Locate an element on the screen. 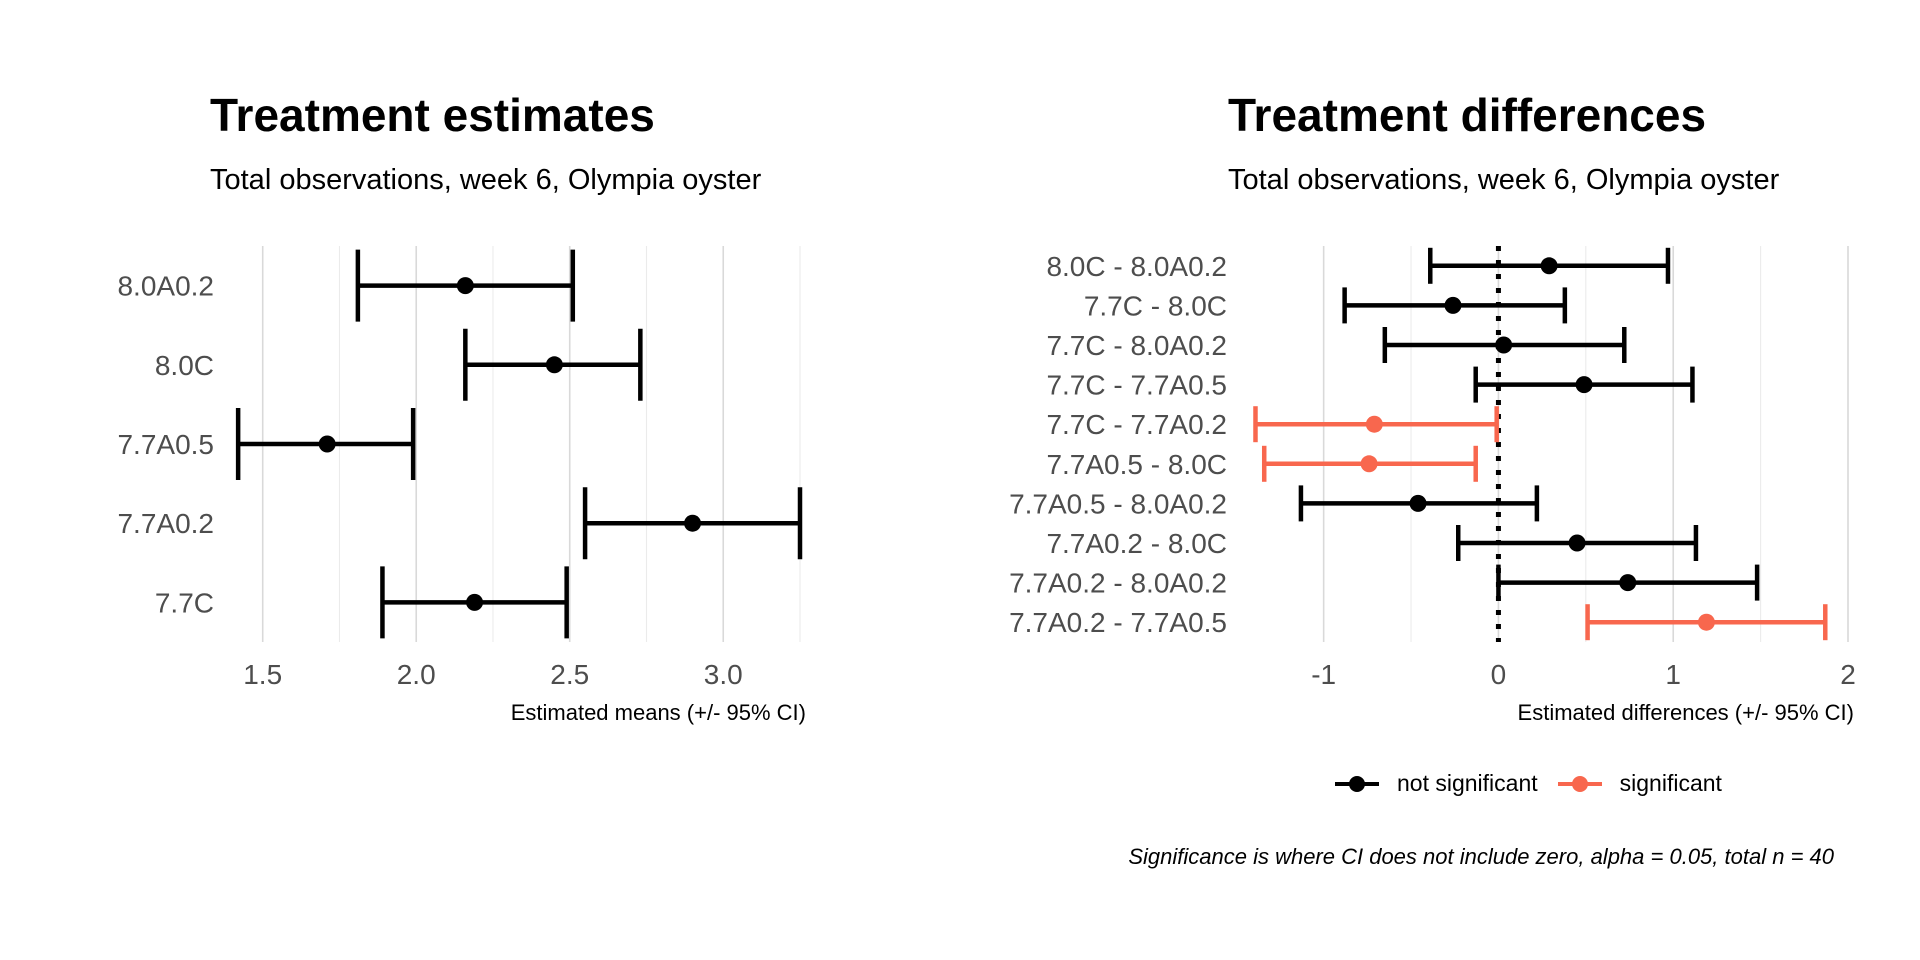  legend-label-not-significant: not significant is located at coordinates (1467, 783).